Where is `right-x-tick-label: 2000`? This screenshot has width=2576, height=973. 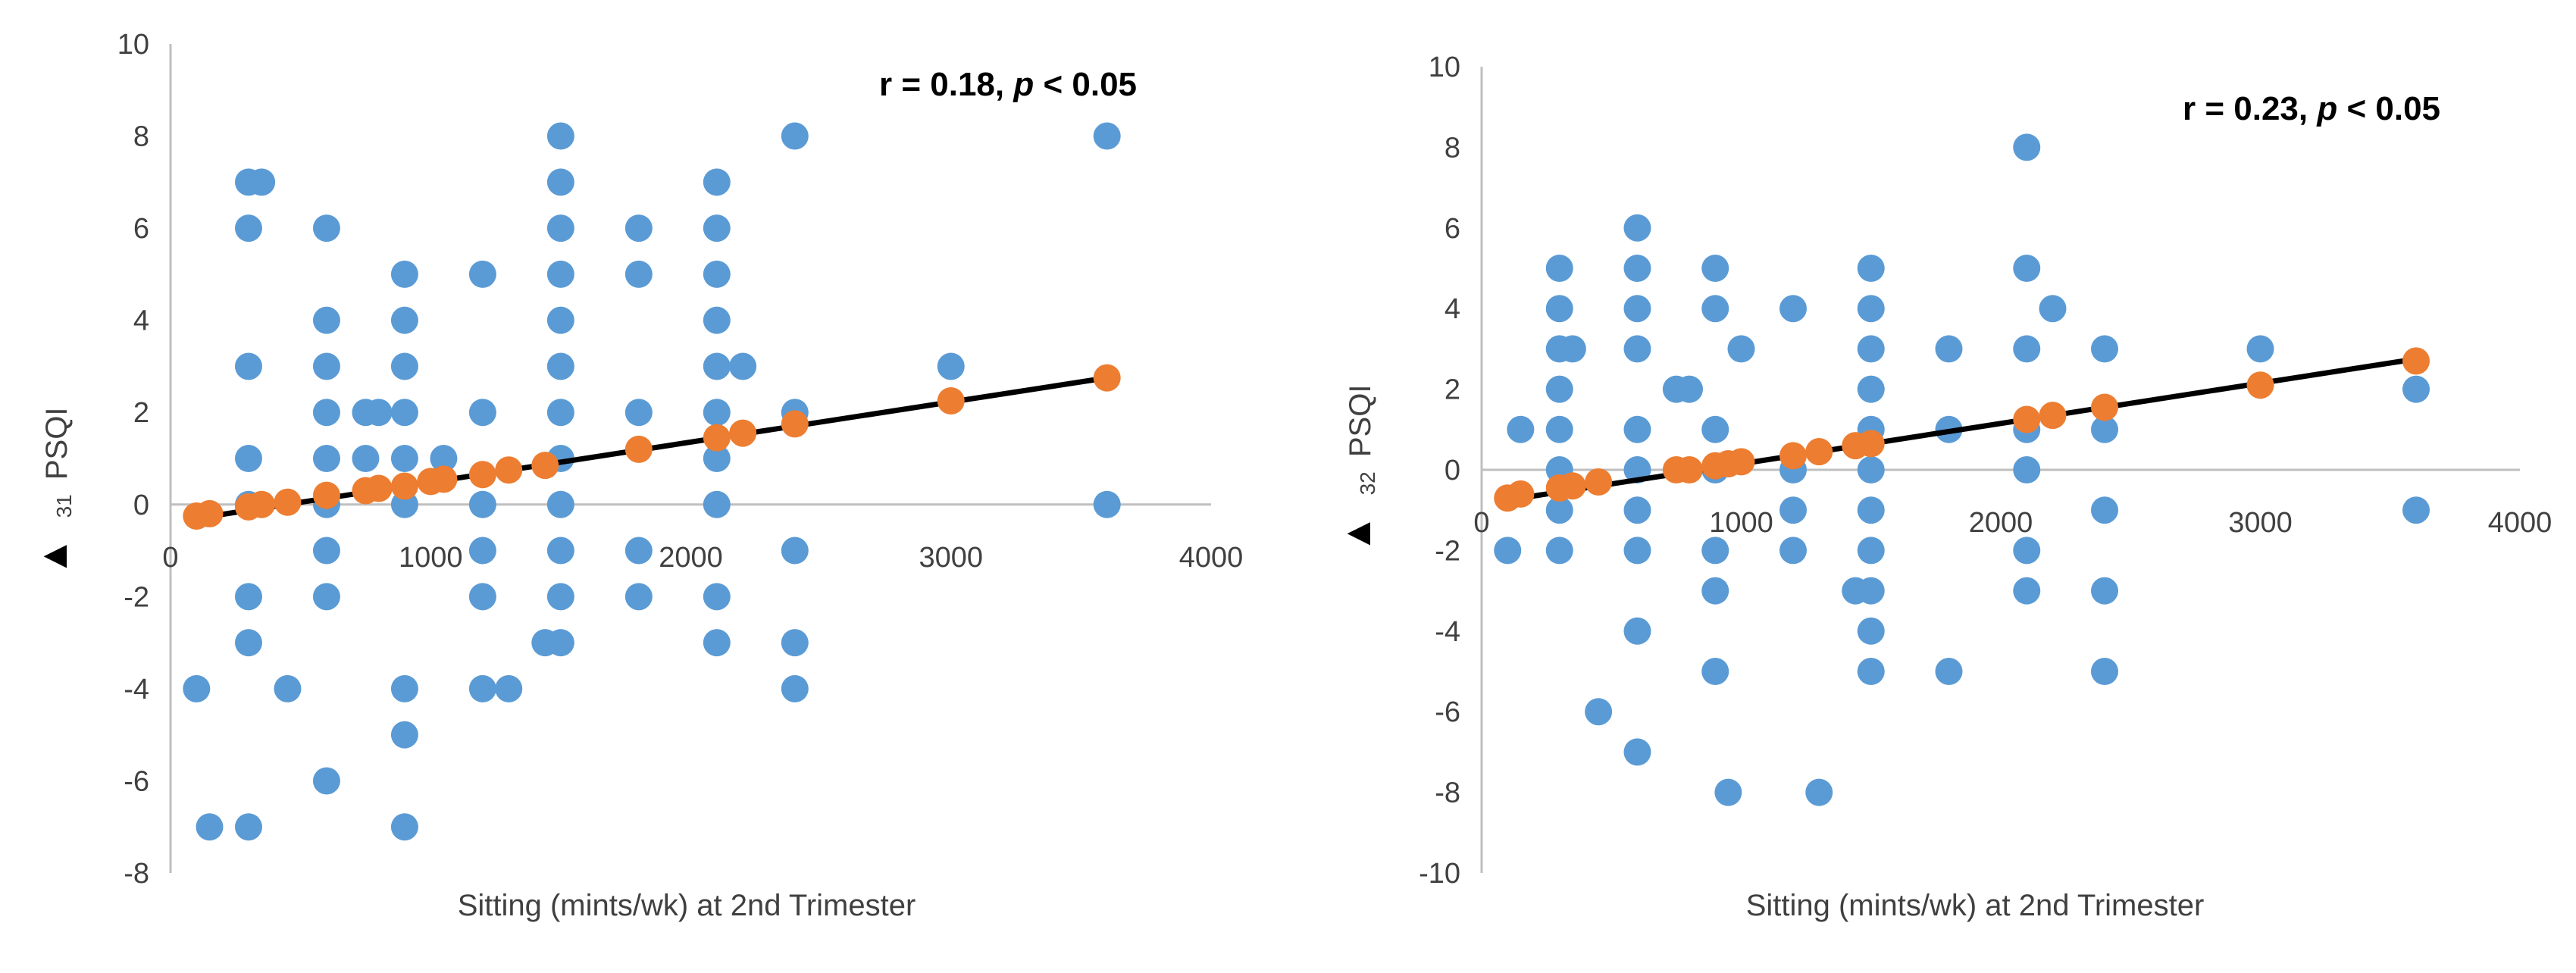
right-x-tick-label: 2000 is located at coordinates (2001, 523).